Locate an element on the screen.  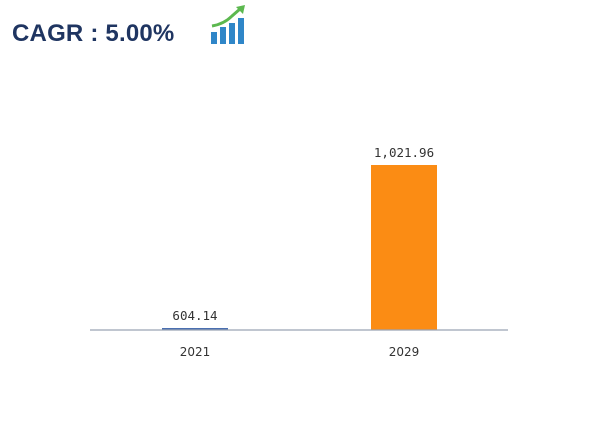
x-tick-2029: 2029 is located at coordinates (404, 352).